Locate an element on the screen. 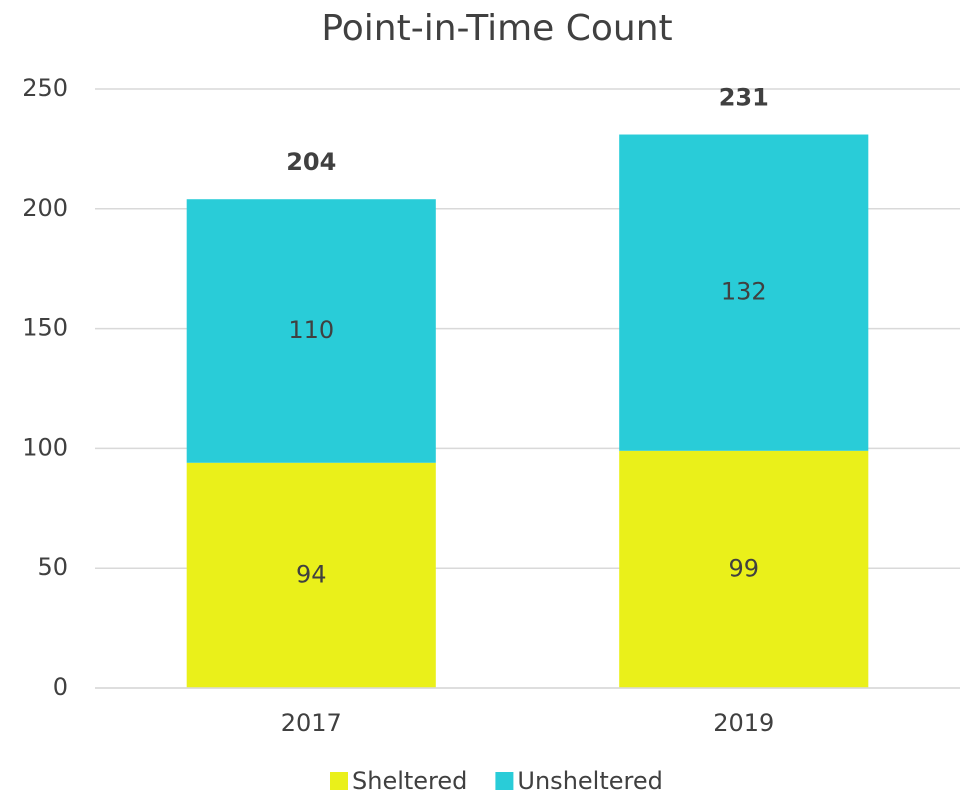 This screenshot has width=961, height=796. y-tick-label: 50 is located at coordinates (52, 567).